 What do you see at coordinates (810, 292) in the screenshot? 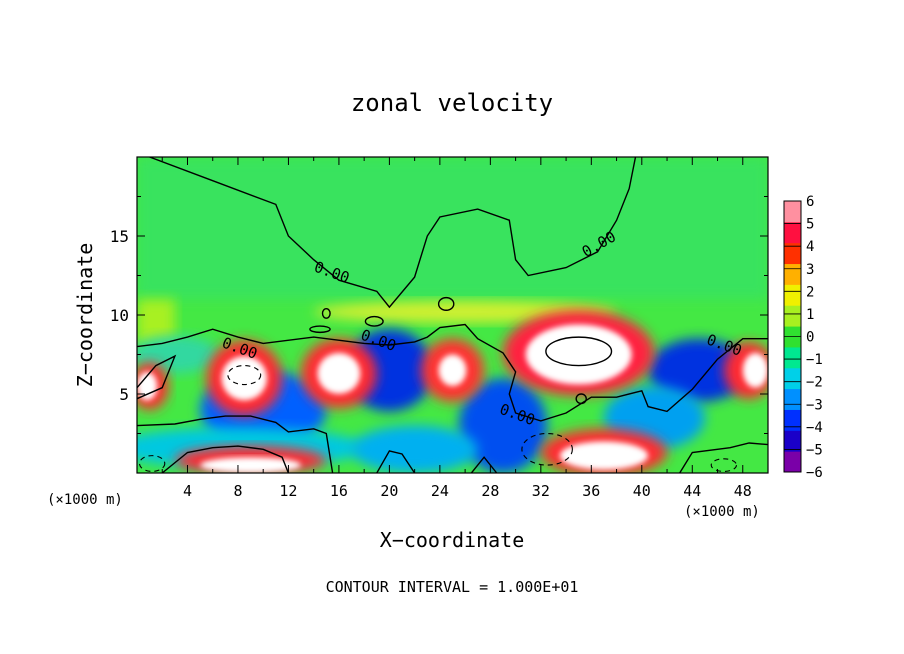
I see `colorbar-tick-label: 2` at bounding box center [810, 292].